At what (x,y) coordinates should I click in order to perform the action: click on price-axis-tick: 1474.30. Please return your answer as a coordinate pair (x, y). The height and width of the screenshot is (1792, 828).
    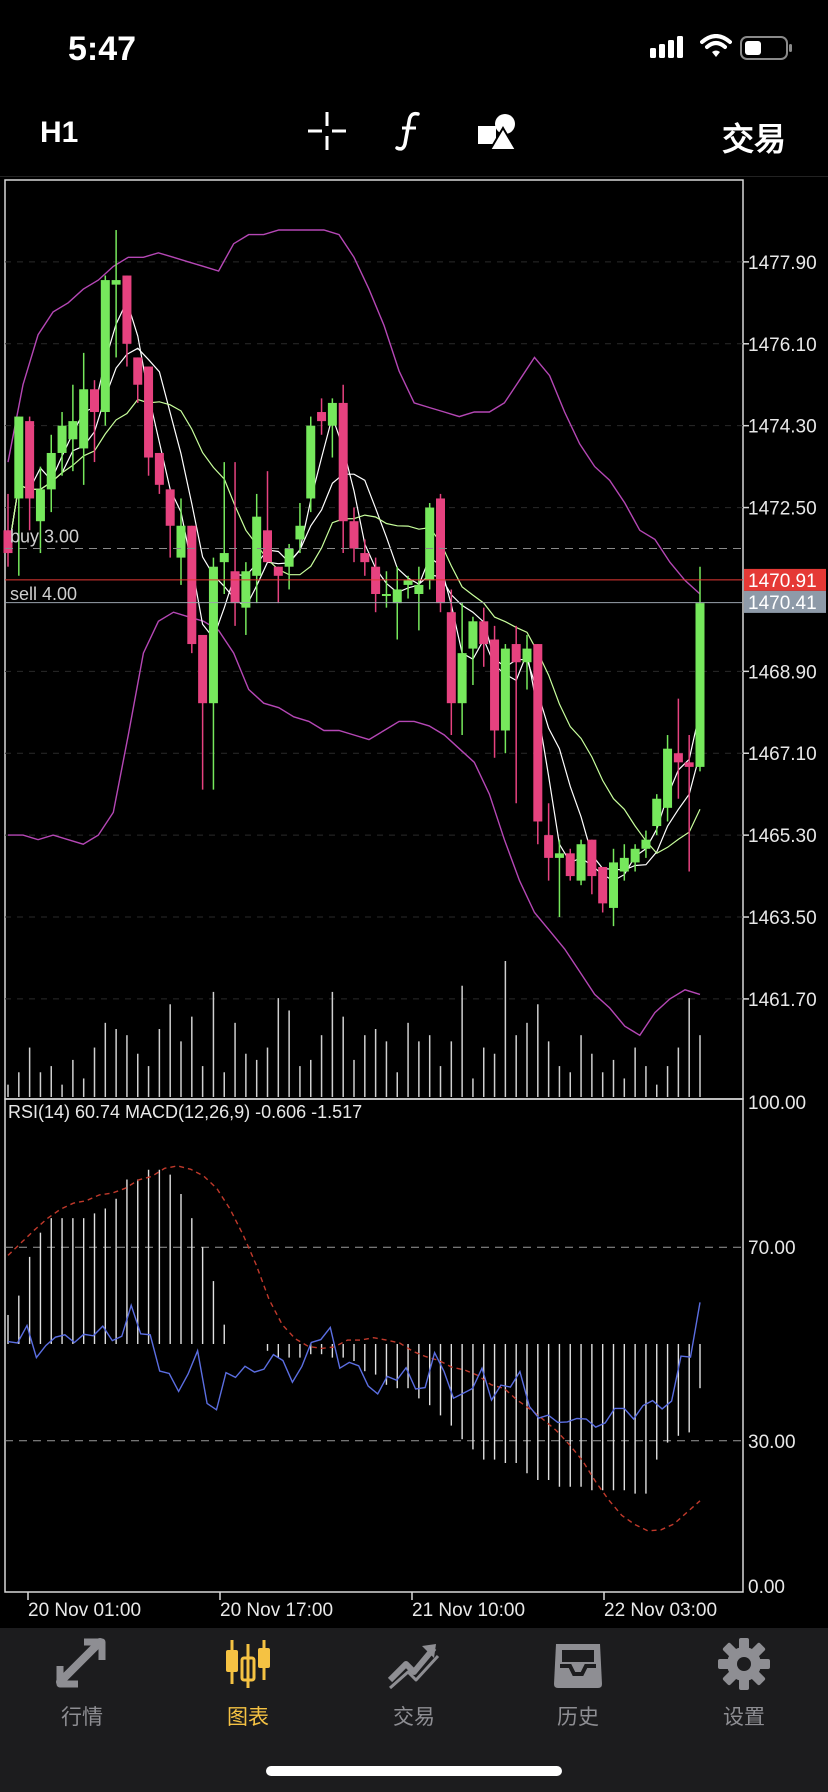
    Looking at the image, I should click on (782, 427).